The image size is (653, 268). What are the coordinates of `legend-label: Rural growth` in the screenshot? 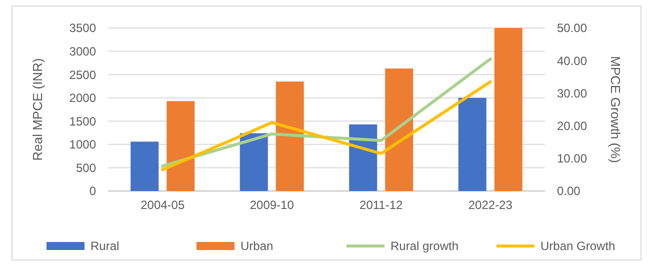 It's located at (424, 246).